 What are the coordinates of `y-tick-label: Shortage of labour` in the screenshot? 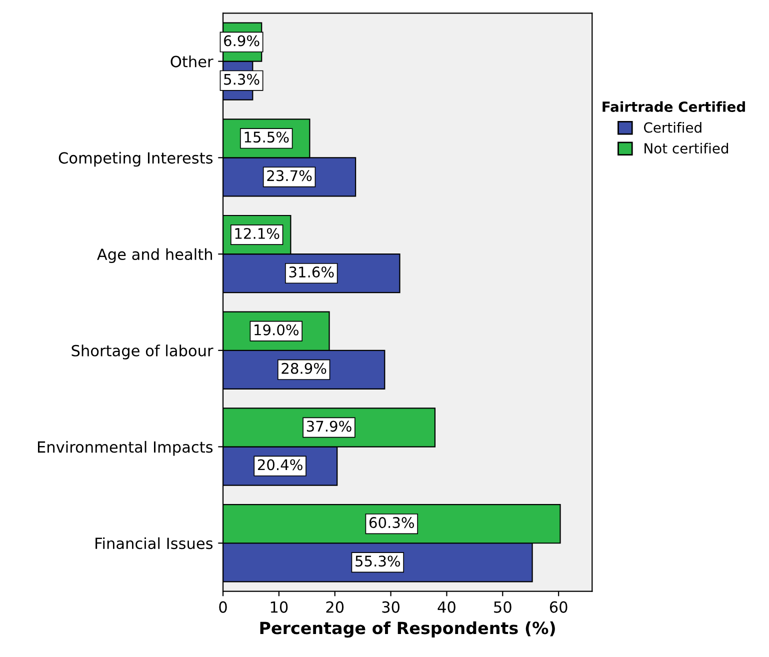 It's located at (143, 352).